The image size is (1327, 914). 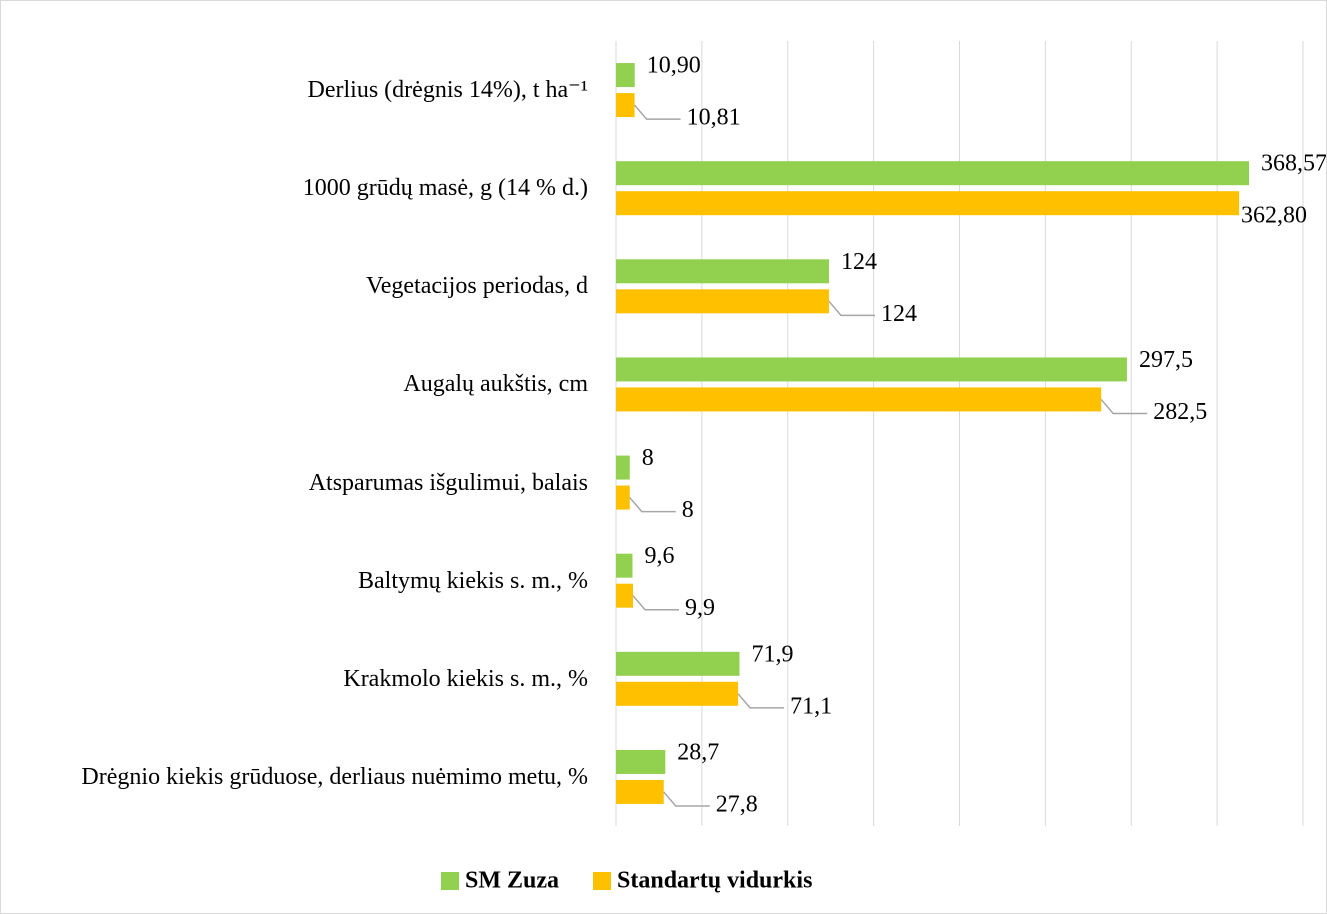 I want to click on data-label: 297,5, so click(x=1166, y=360).